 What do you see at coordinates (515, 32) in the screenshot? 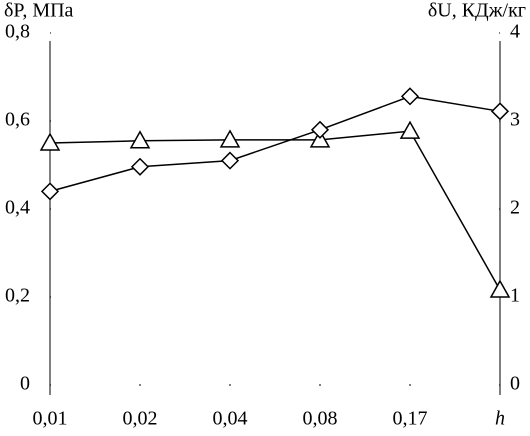
I see `y2-tick-label: 4` at bounding box center [515, 32].